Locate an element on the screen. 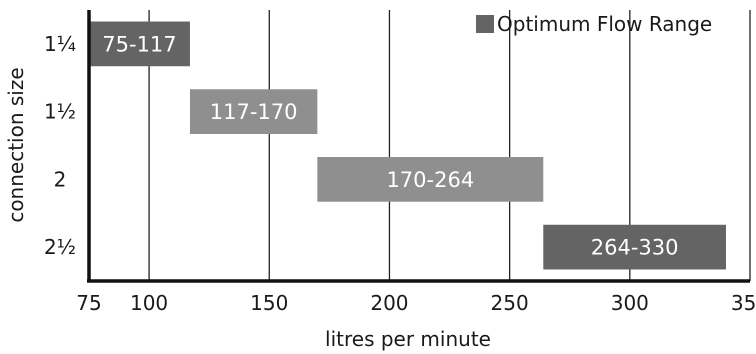 This screenshot has width=756, height=354. bar-value-label: 75-117 is located at coordinates (139, 44).